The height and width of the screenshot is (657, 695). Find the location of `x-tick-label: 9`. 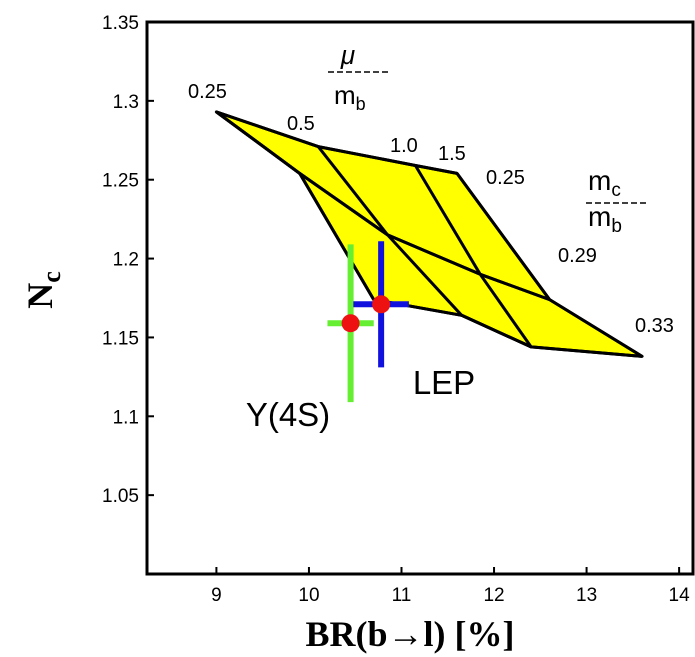

x-tick-label: 9 is located at coordinates (216, 595).